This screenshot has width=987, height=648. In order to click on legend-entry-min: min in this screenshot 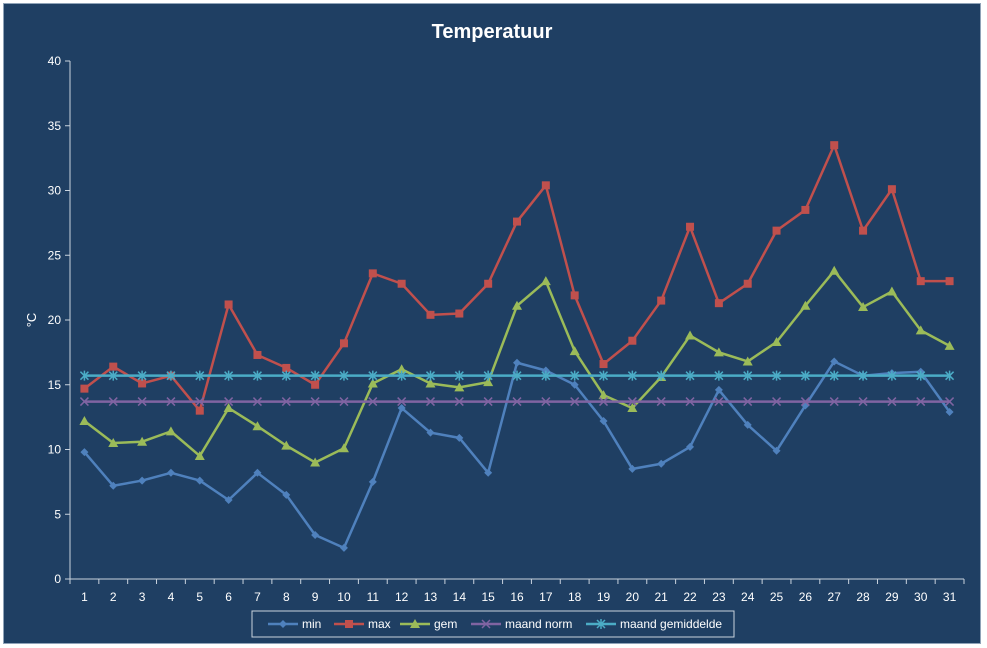, I will do `click(294, 624)`.